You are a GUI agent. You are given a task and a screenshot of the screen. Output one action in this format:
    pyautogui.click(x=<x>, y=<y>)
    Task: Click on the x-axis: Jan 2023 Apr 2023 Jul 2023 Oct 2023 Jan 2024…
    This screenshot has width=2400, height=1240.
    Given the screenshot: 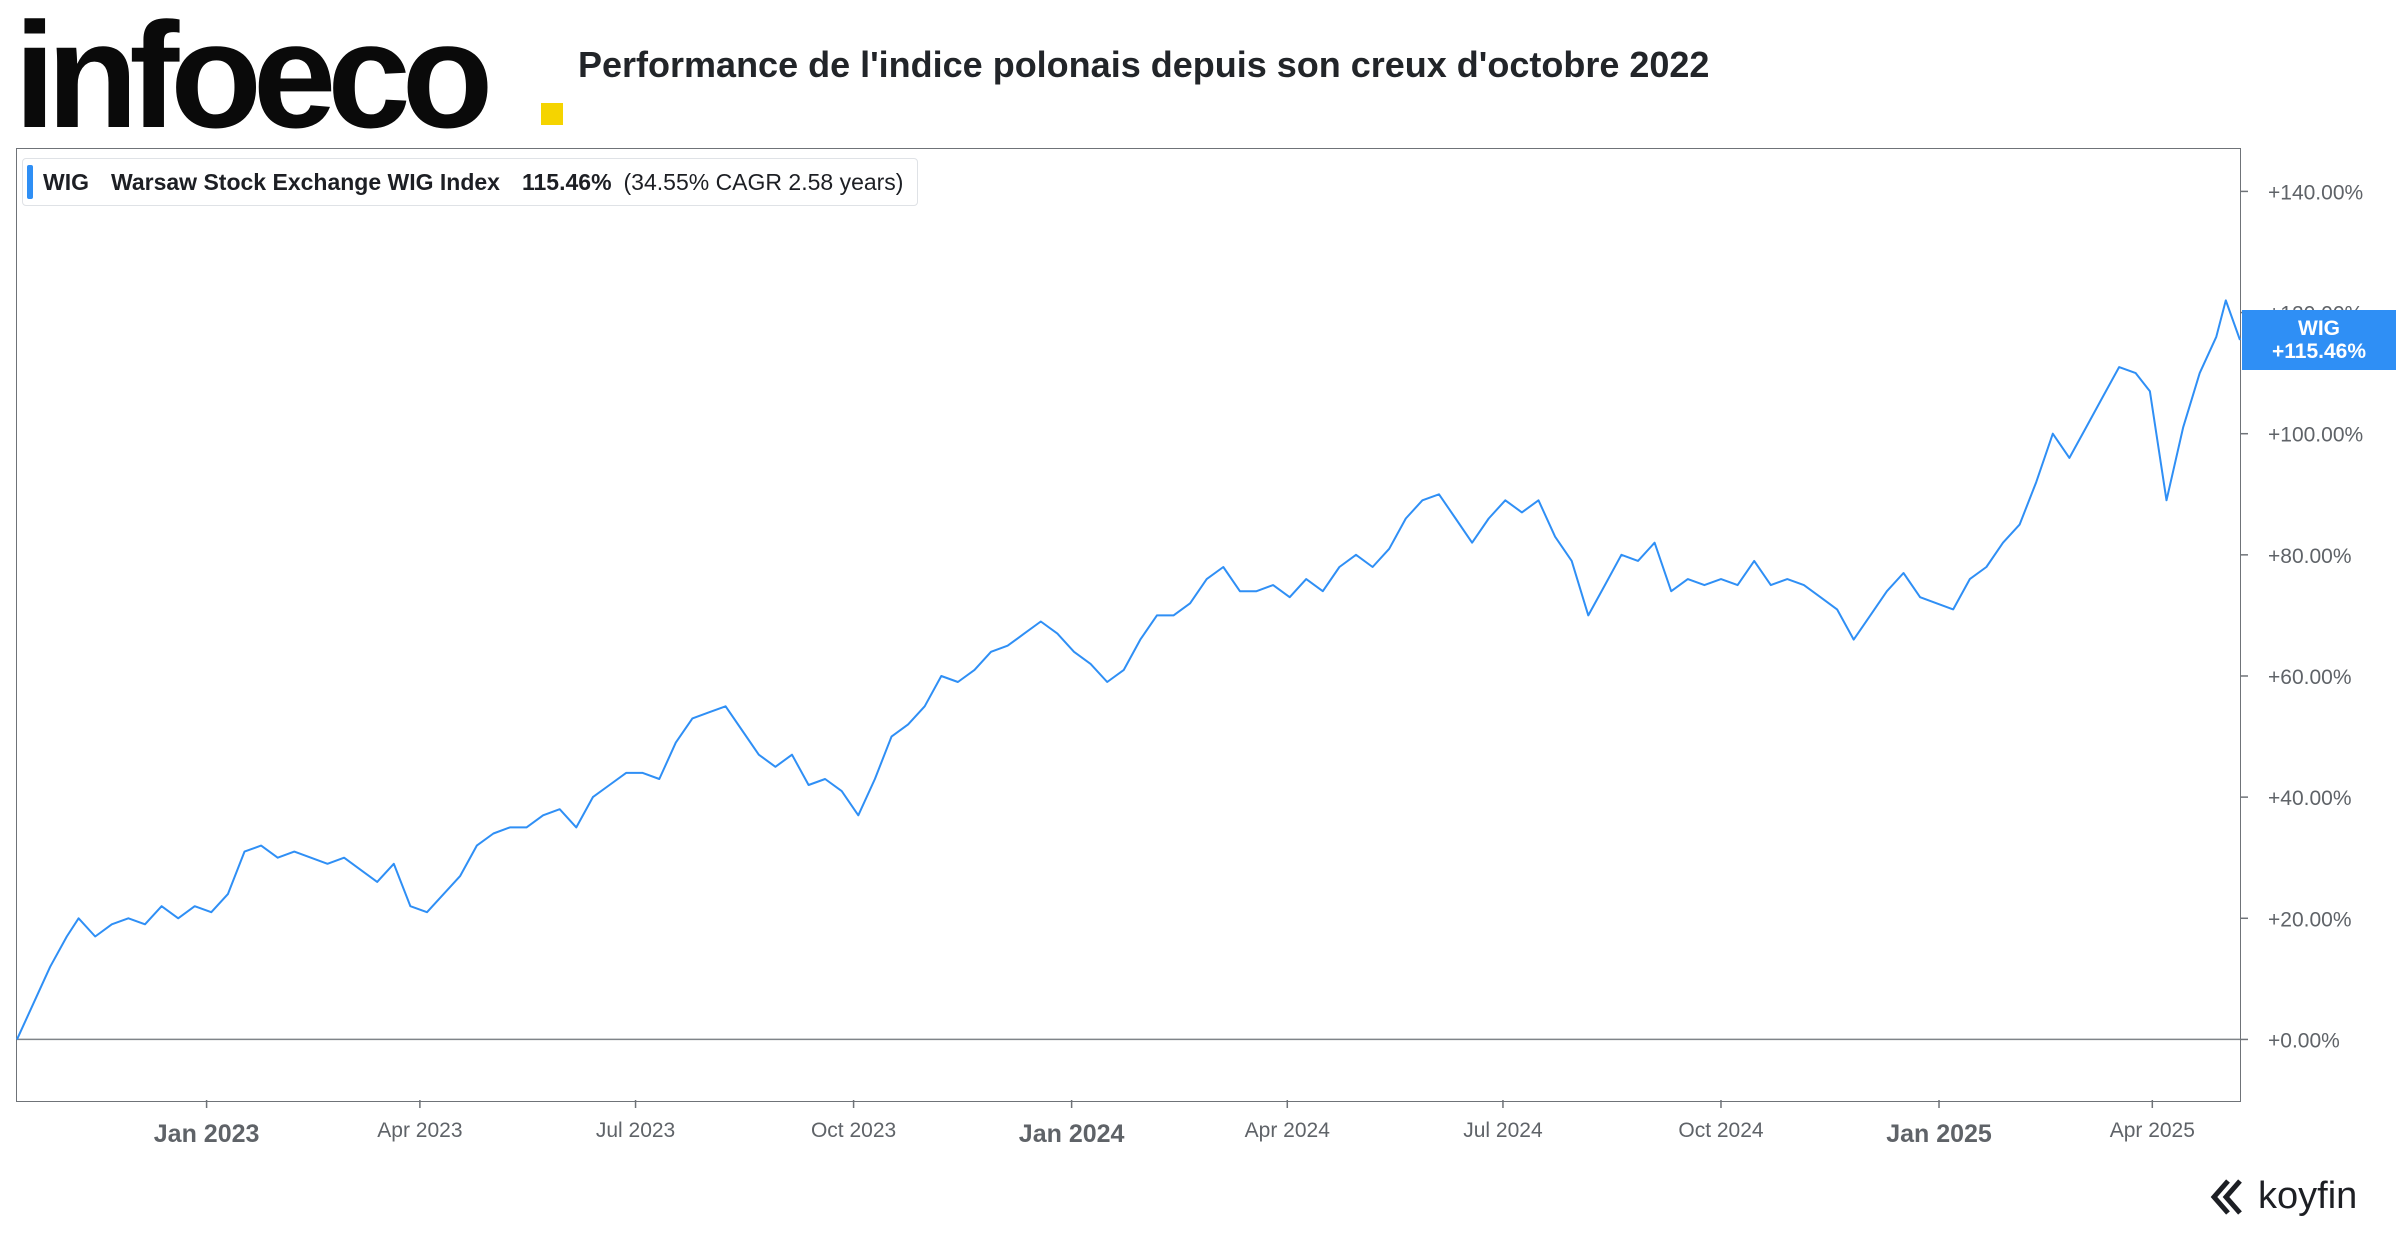 What is the action you would take?
    pyautogui.click(x=1174, y=1124)
    